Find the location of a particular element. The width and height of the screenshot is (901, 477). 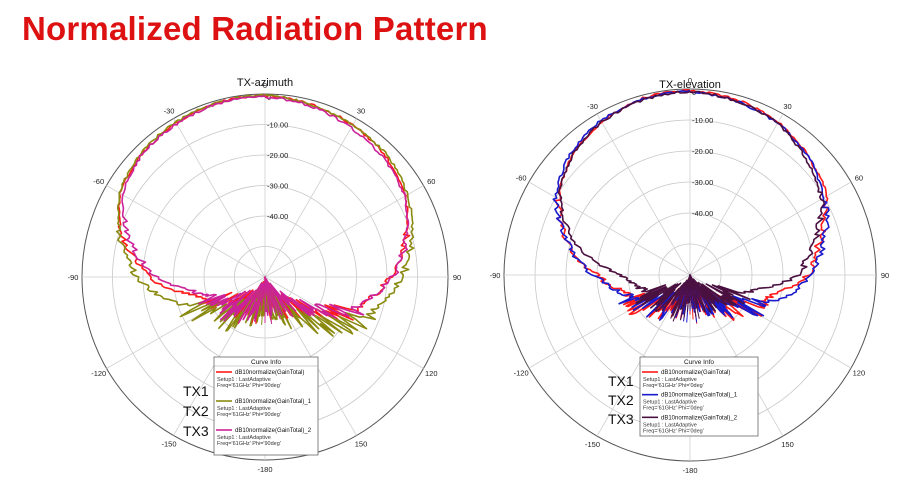

legend-box is located at coordinates (266, 406).